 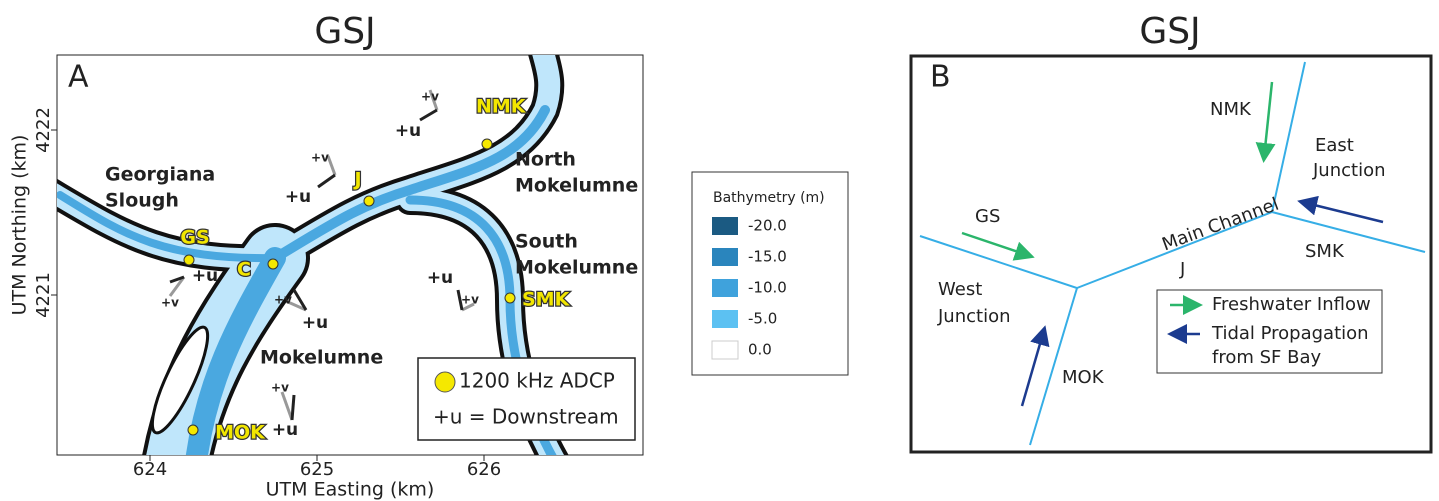 What do you see at coordinates (78, 77) in the screenshot?
I see `panel-label: A` at bounding box center [78, 77].